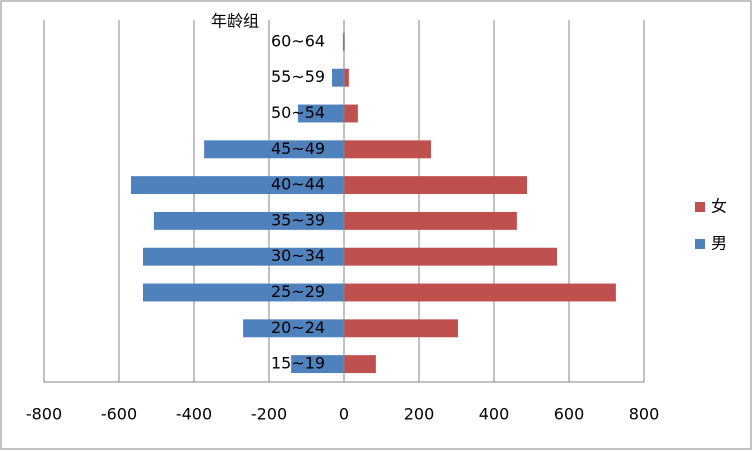 The image size is (753, 451). What do you see at coordinates (194, 414) in the screenshot?
I see `x-tick-label: -400` at bounding box center [194, 414].